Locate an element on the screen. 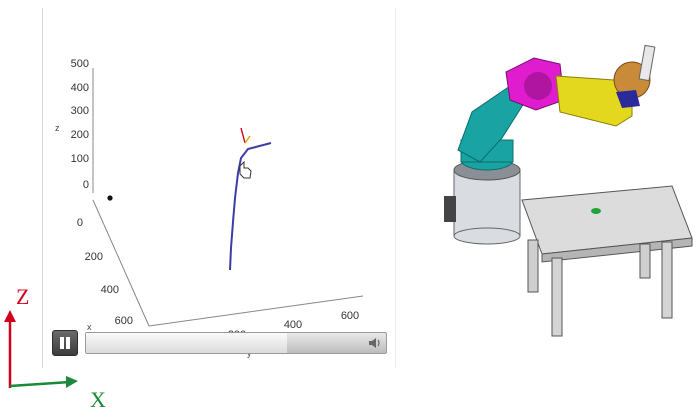 This screenshot has width=700, height=411. x-tick-label: 400 is located at coordinates (110, 290).